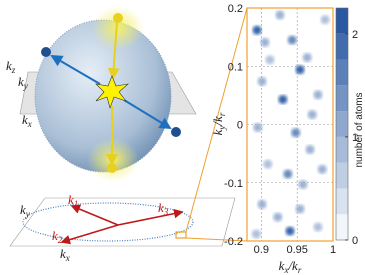  I want to click on label-sub: 3, so click(166, 212).